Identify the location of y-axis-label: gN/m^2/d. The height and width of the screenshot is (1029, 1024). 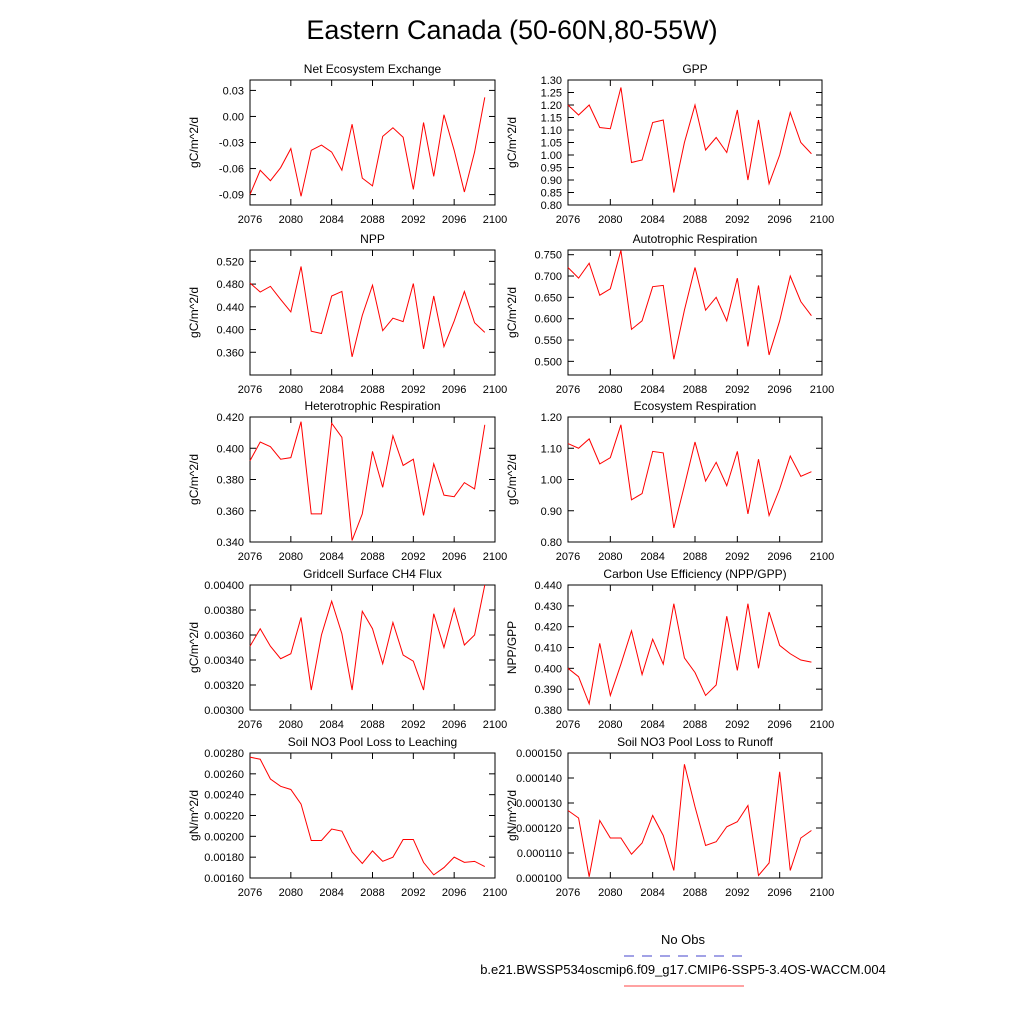
(512, 815).